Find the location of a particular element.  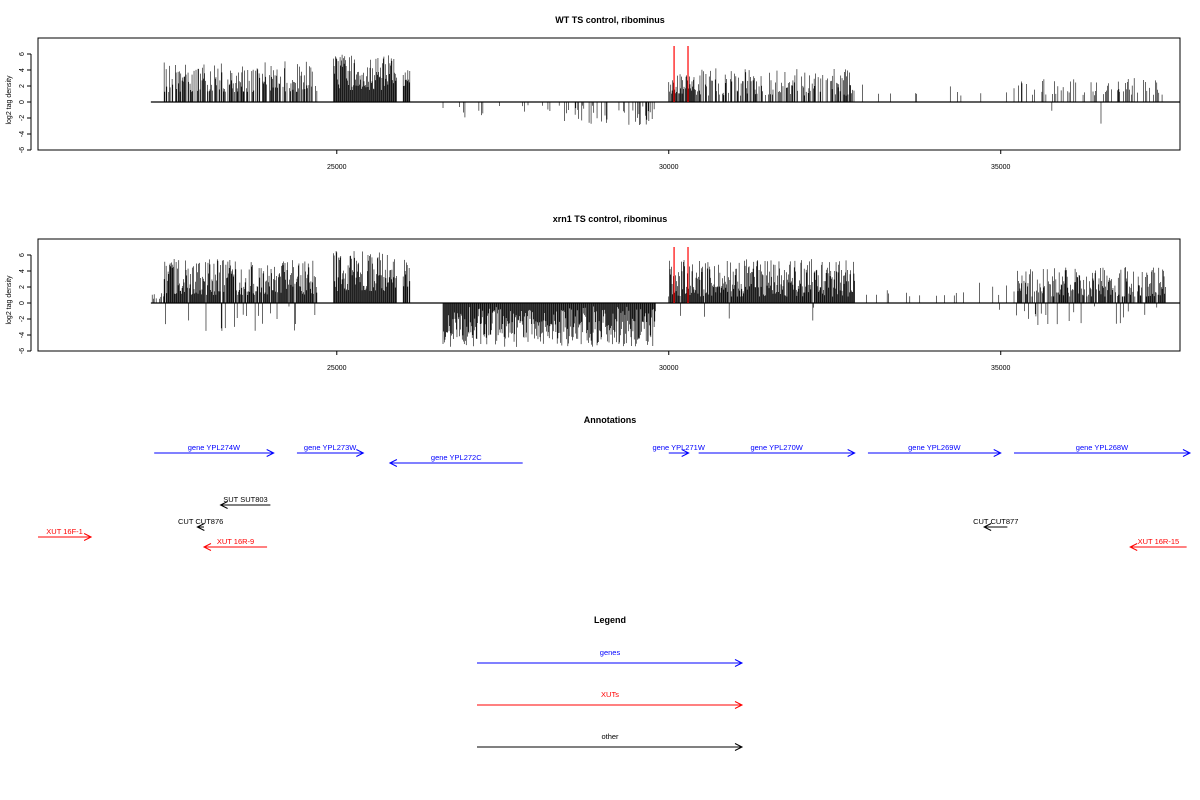

annotations-title: Annotations is located at coordinates (610, 420).